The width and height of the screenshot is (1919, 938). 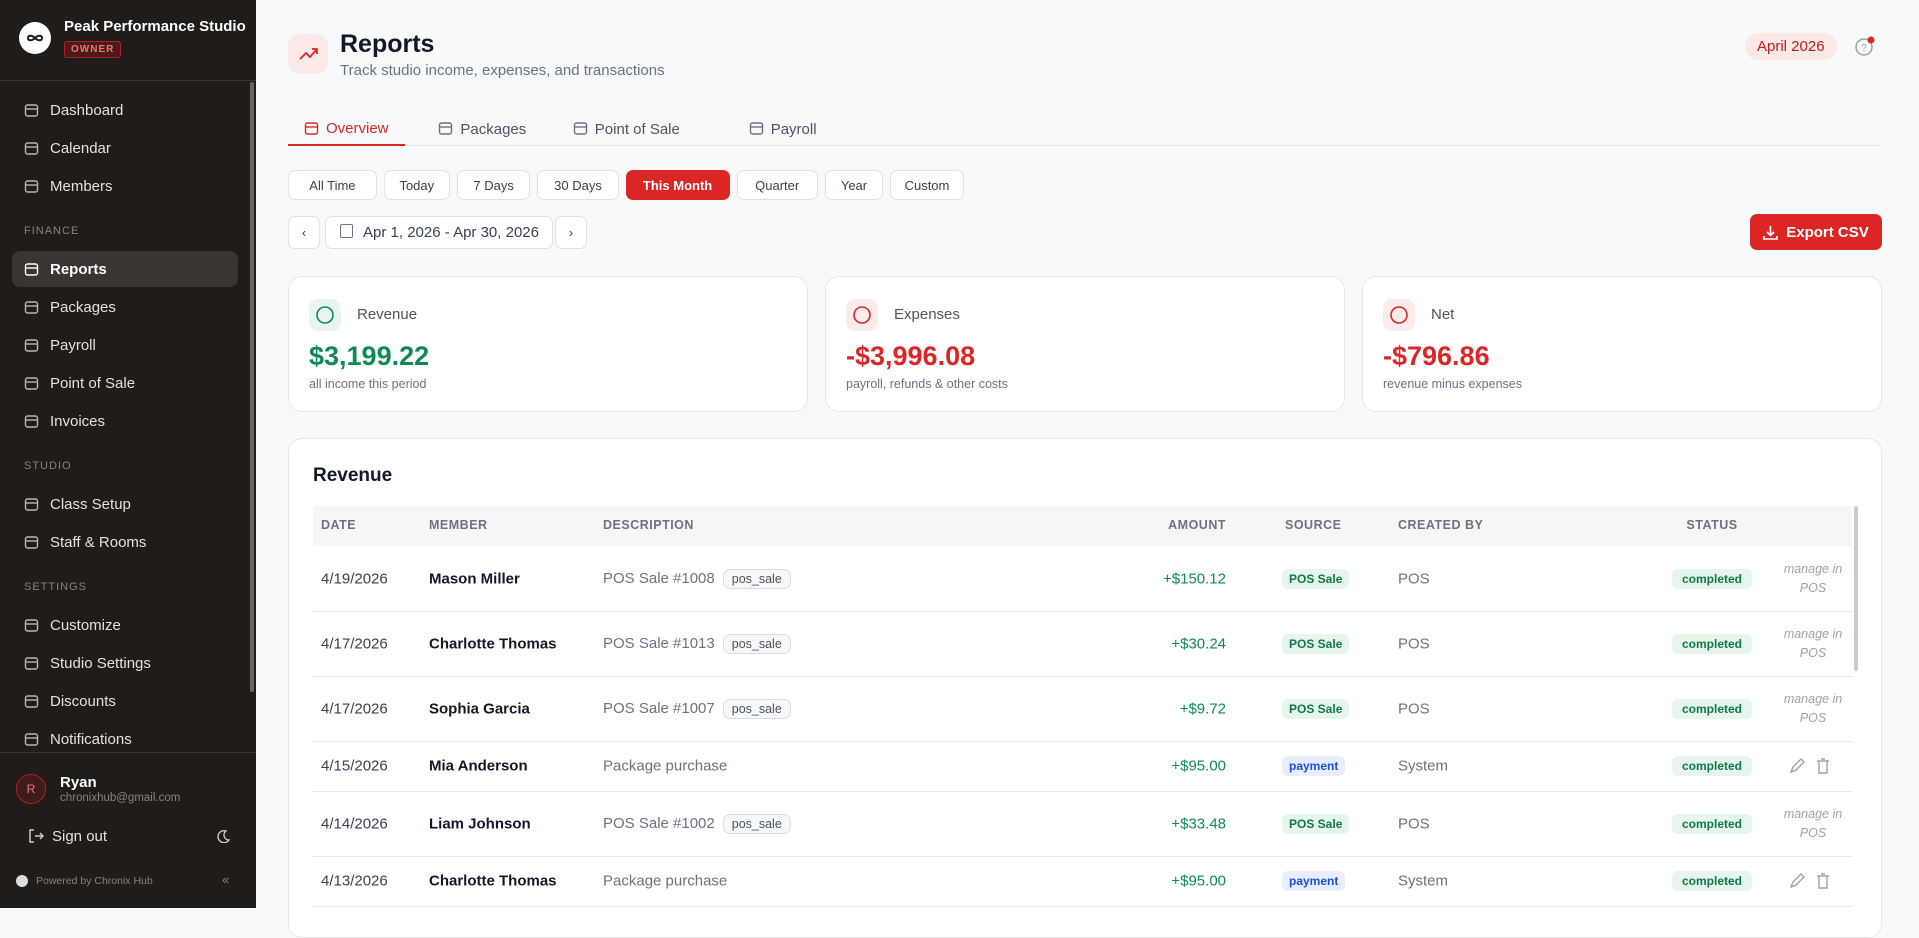 What do you see at coordinates (223, 836) in the screenshot?
I see `theme-toggle` at bounding box center [223, 836].